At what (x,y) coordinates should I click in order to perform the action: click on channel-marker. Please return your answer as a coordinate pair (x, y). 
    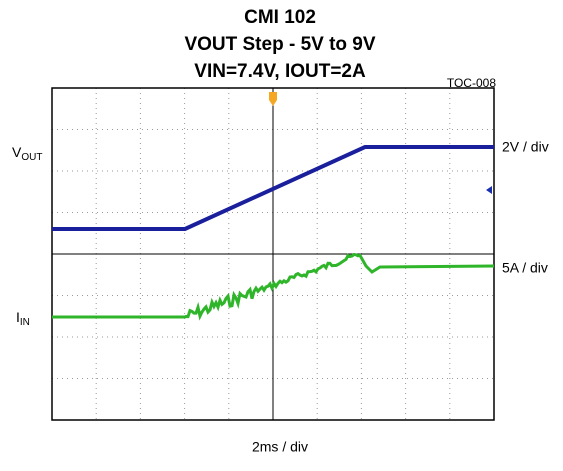
    Looking at the image, I should click on (489, 190).